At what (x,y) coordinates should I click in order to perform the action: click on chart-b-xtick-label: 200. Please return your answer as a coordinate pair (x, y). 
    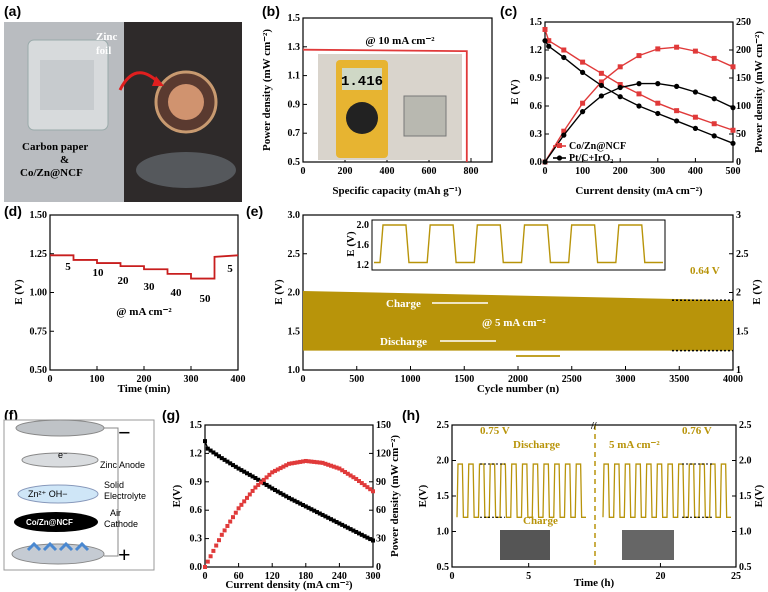
    Looking at the image, I should click on (345, 171).